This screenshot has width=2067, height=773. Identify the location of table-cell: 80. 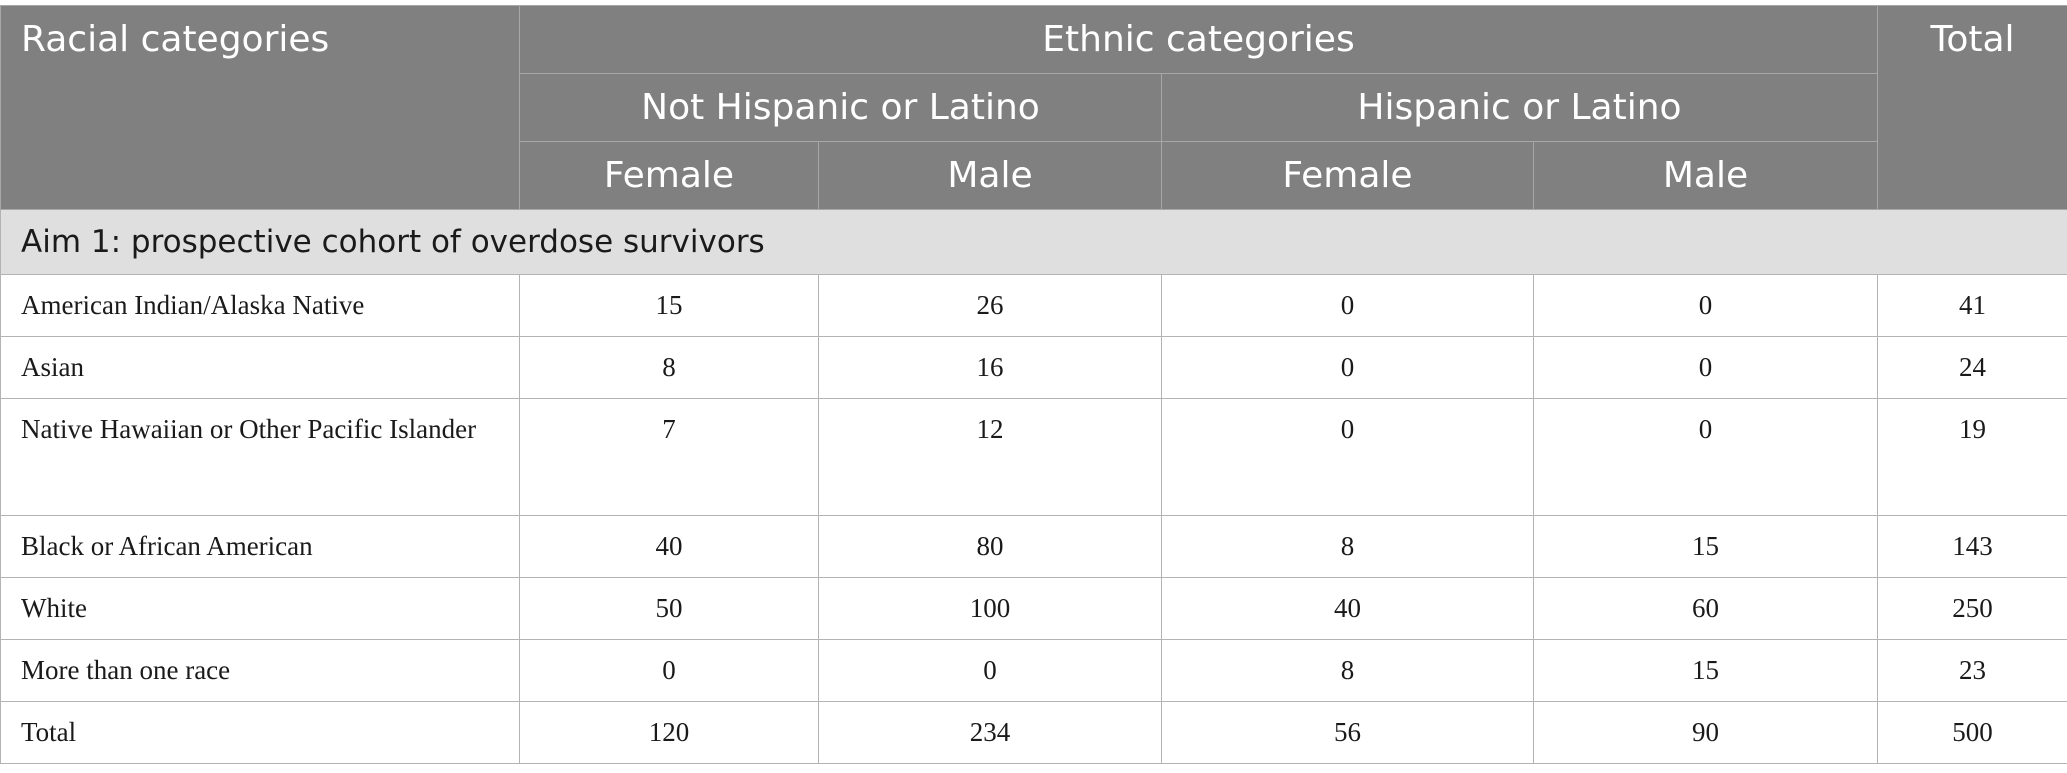
(990, 546).